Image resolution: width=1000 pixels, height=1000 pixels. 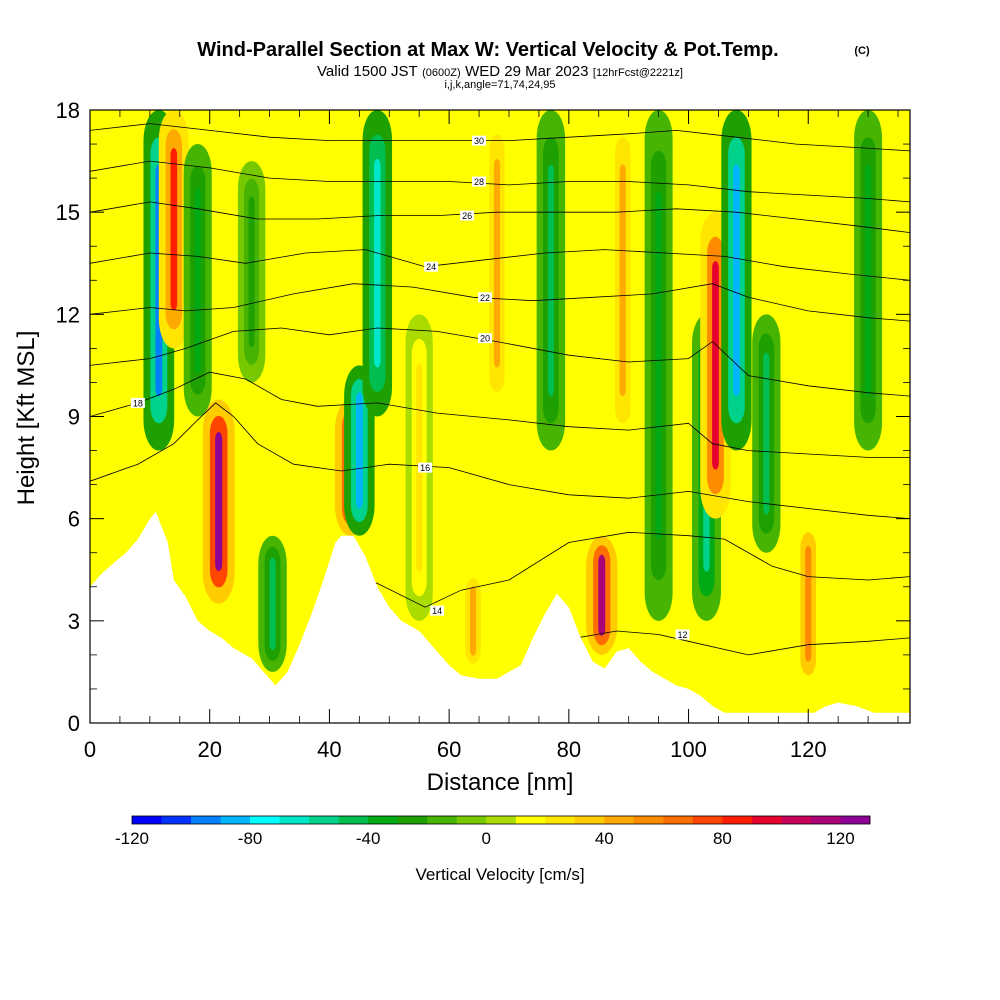 I want to click on colorbar-tick-label: -120, so click(x=132, y=838).